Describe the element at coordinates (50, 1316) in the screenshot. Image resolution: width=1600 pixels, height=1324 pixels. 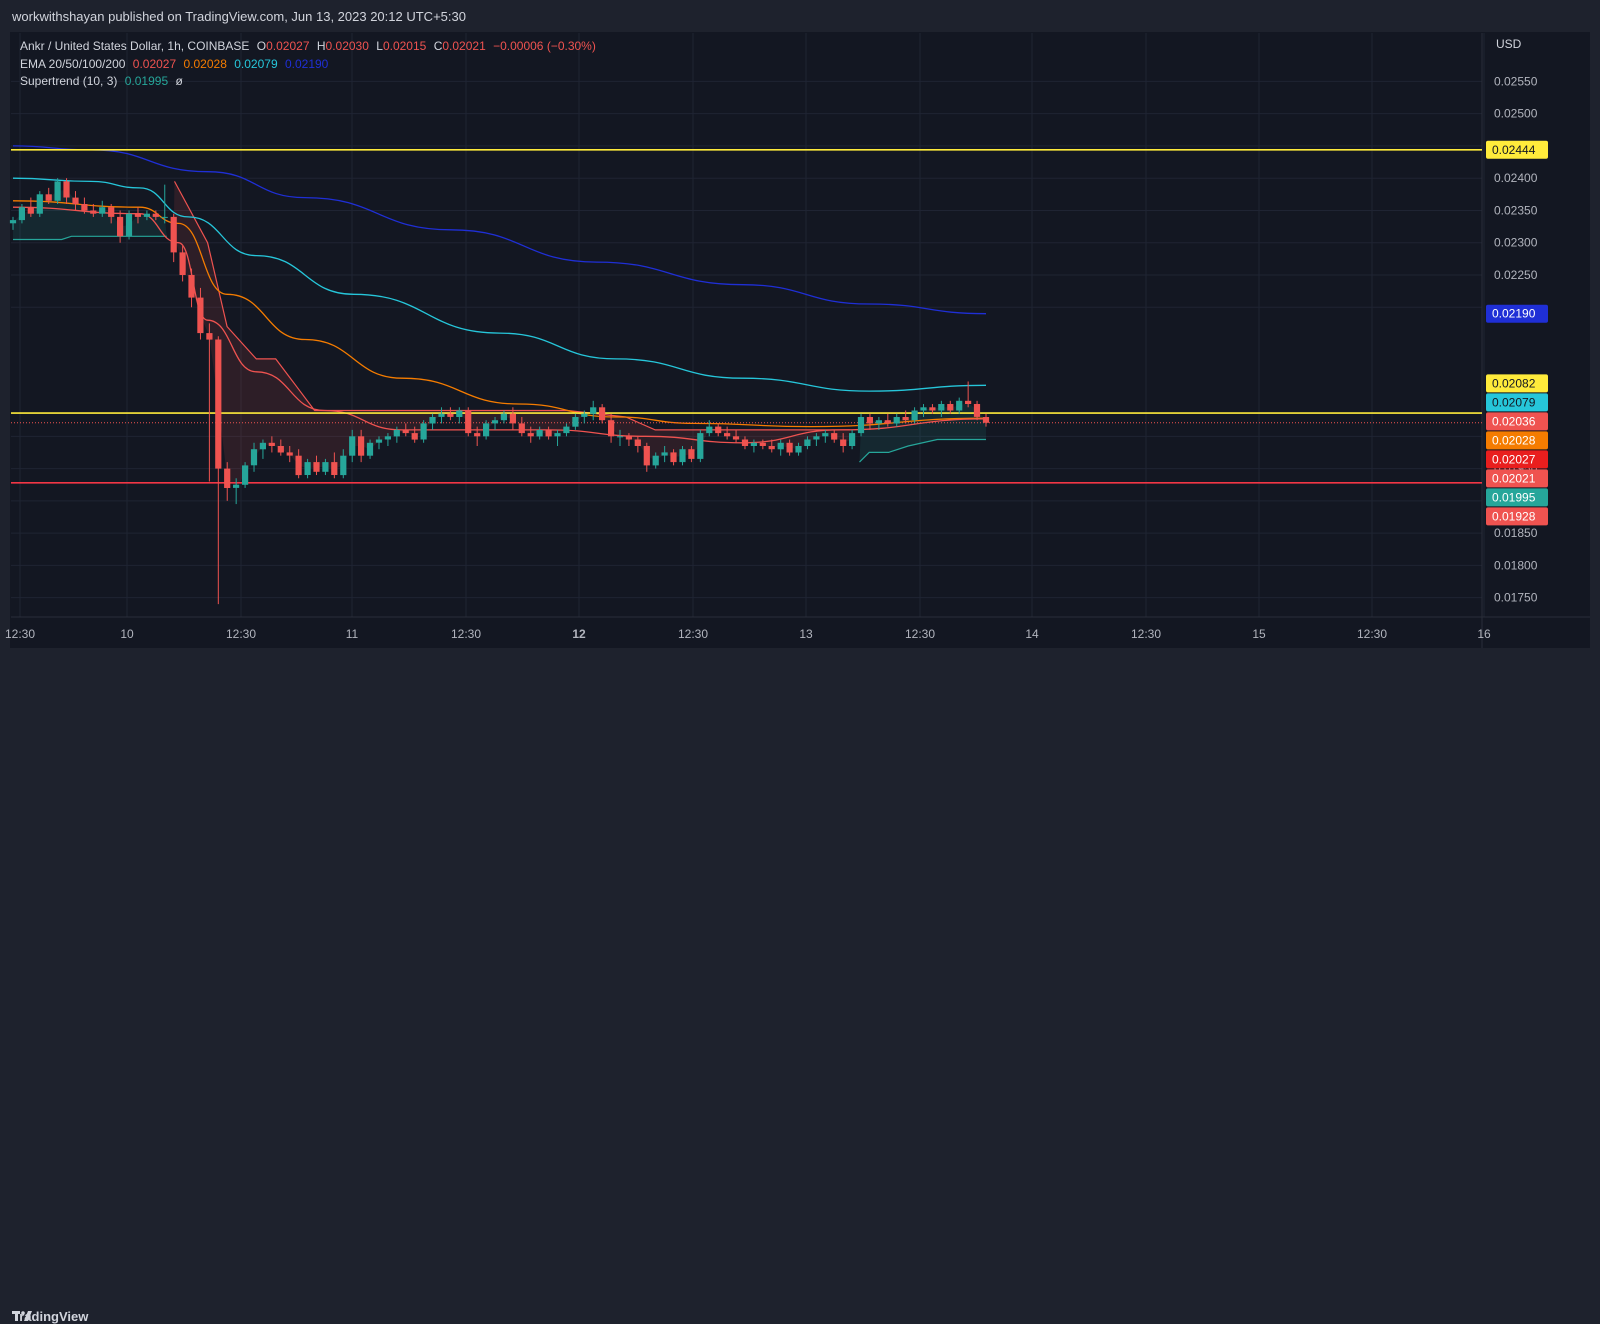
I see `tradingview-brand: TradingView` at that location.